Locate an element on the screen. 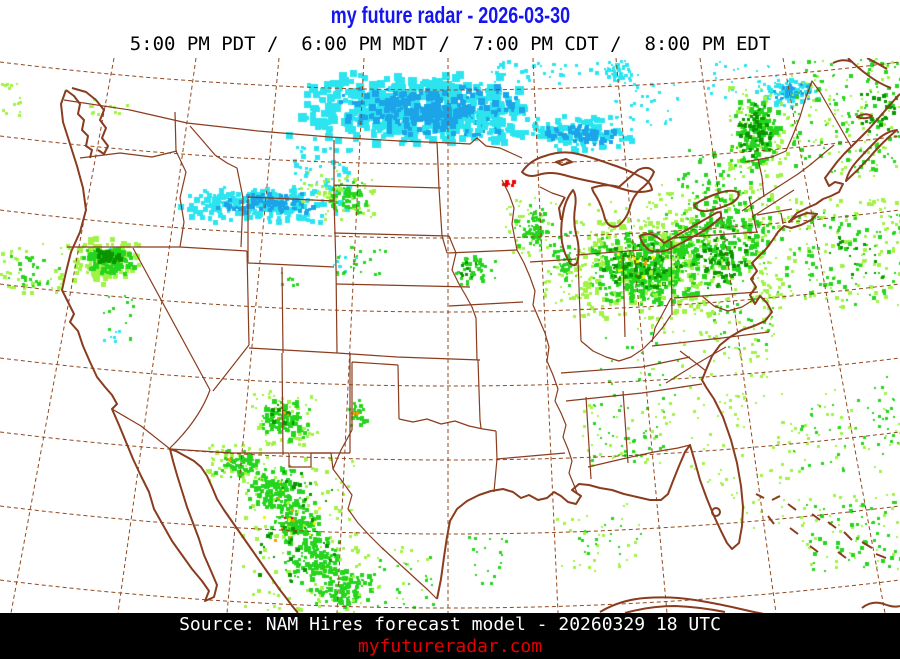  website-link: myfutureradar.com is located at coordinates (450, 646).